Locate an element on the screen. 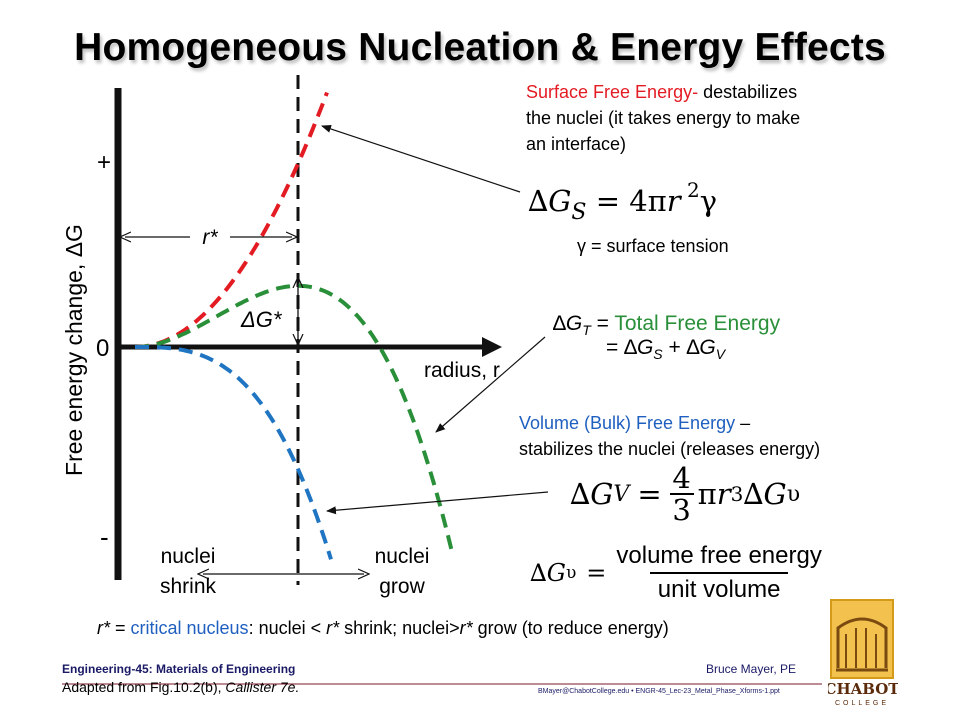 The height and width of the screenshot is (720, 960). zero-label: 0 is located at coordinates (102, 348).